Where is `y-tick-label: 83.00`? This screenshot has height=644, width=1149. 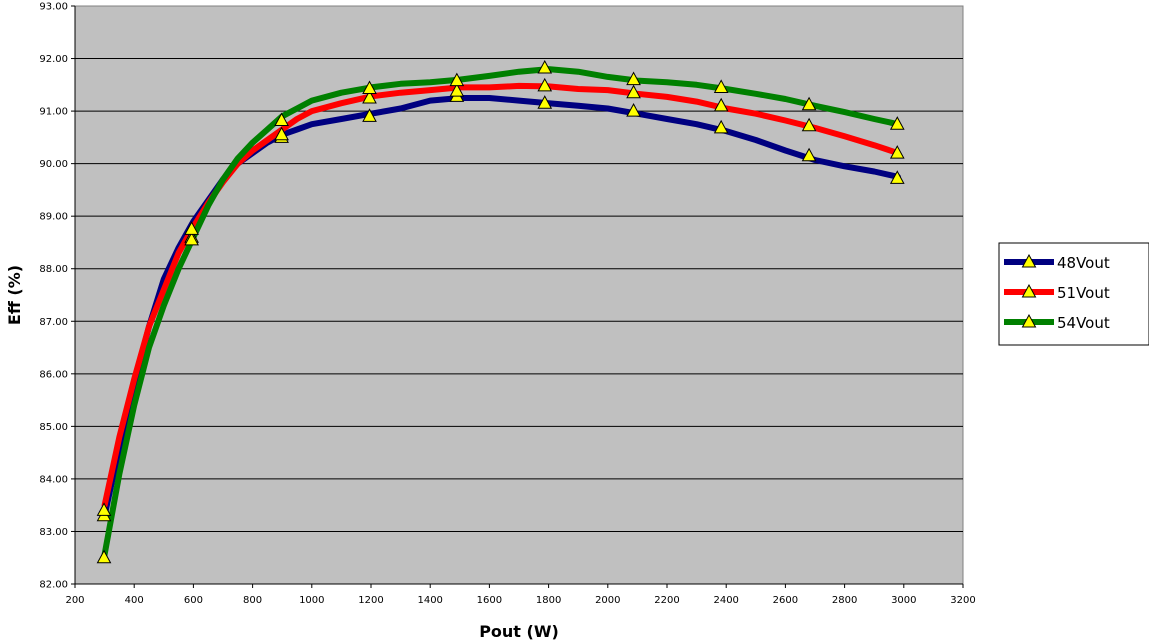 y-tick-label: 83.00 is located at coordinates (53, 532).